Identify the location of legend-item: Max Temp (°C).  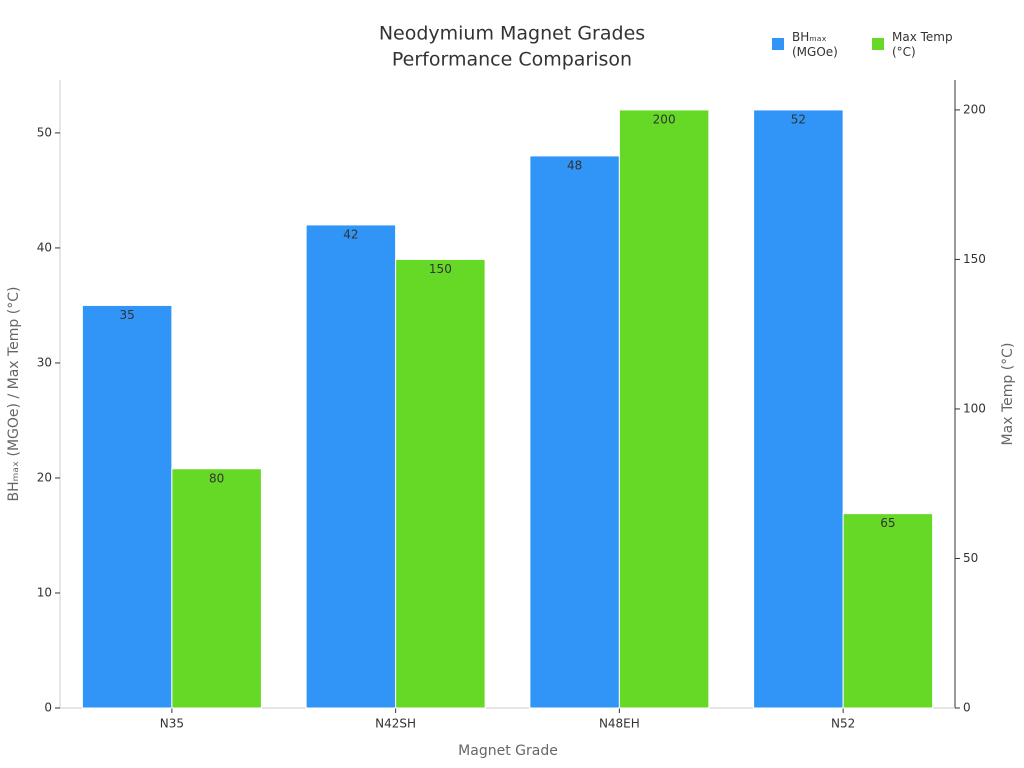
(913, 45).